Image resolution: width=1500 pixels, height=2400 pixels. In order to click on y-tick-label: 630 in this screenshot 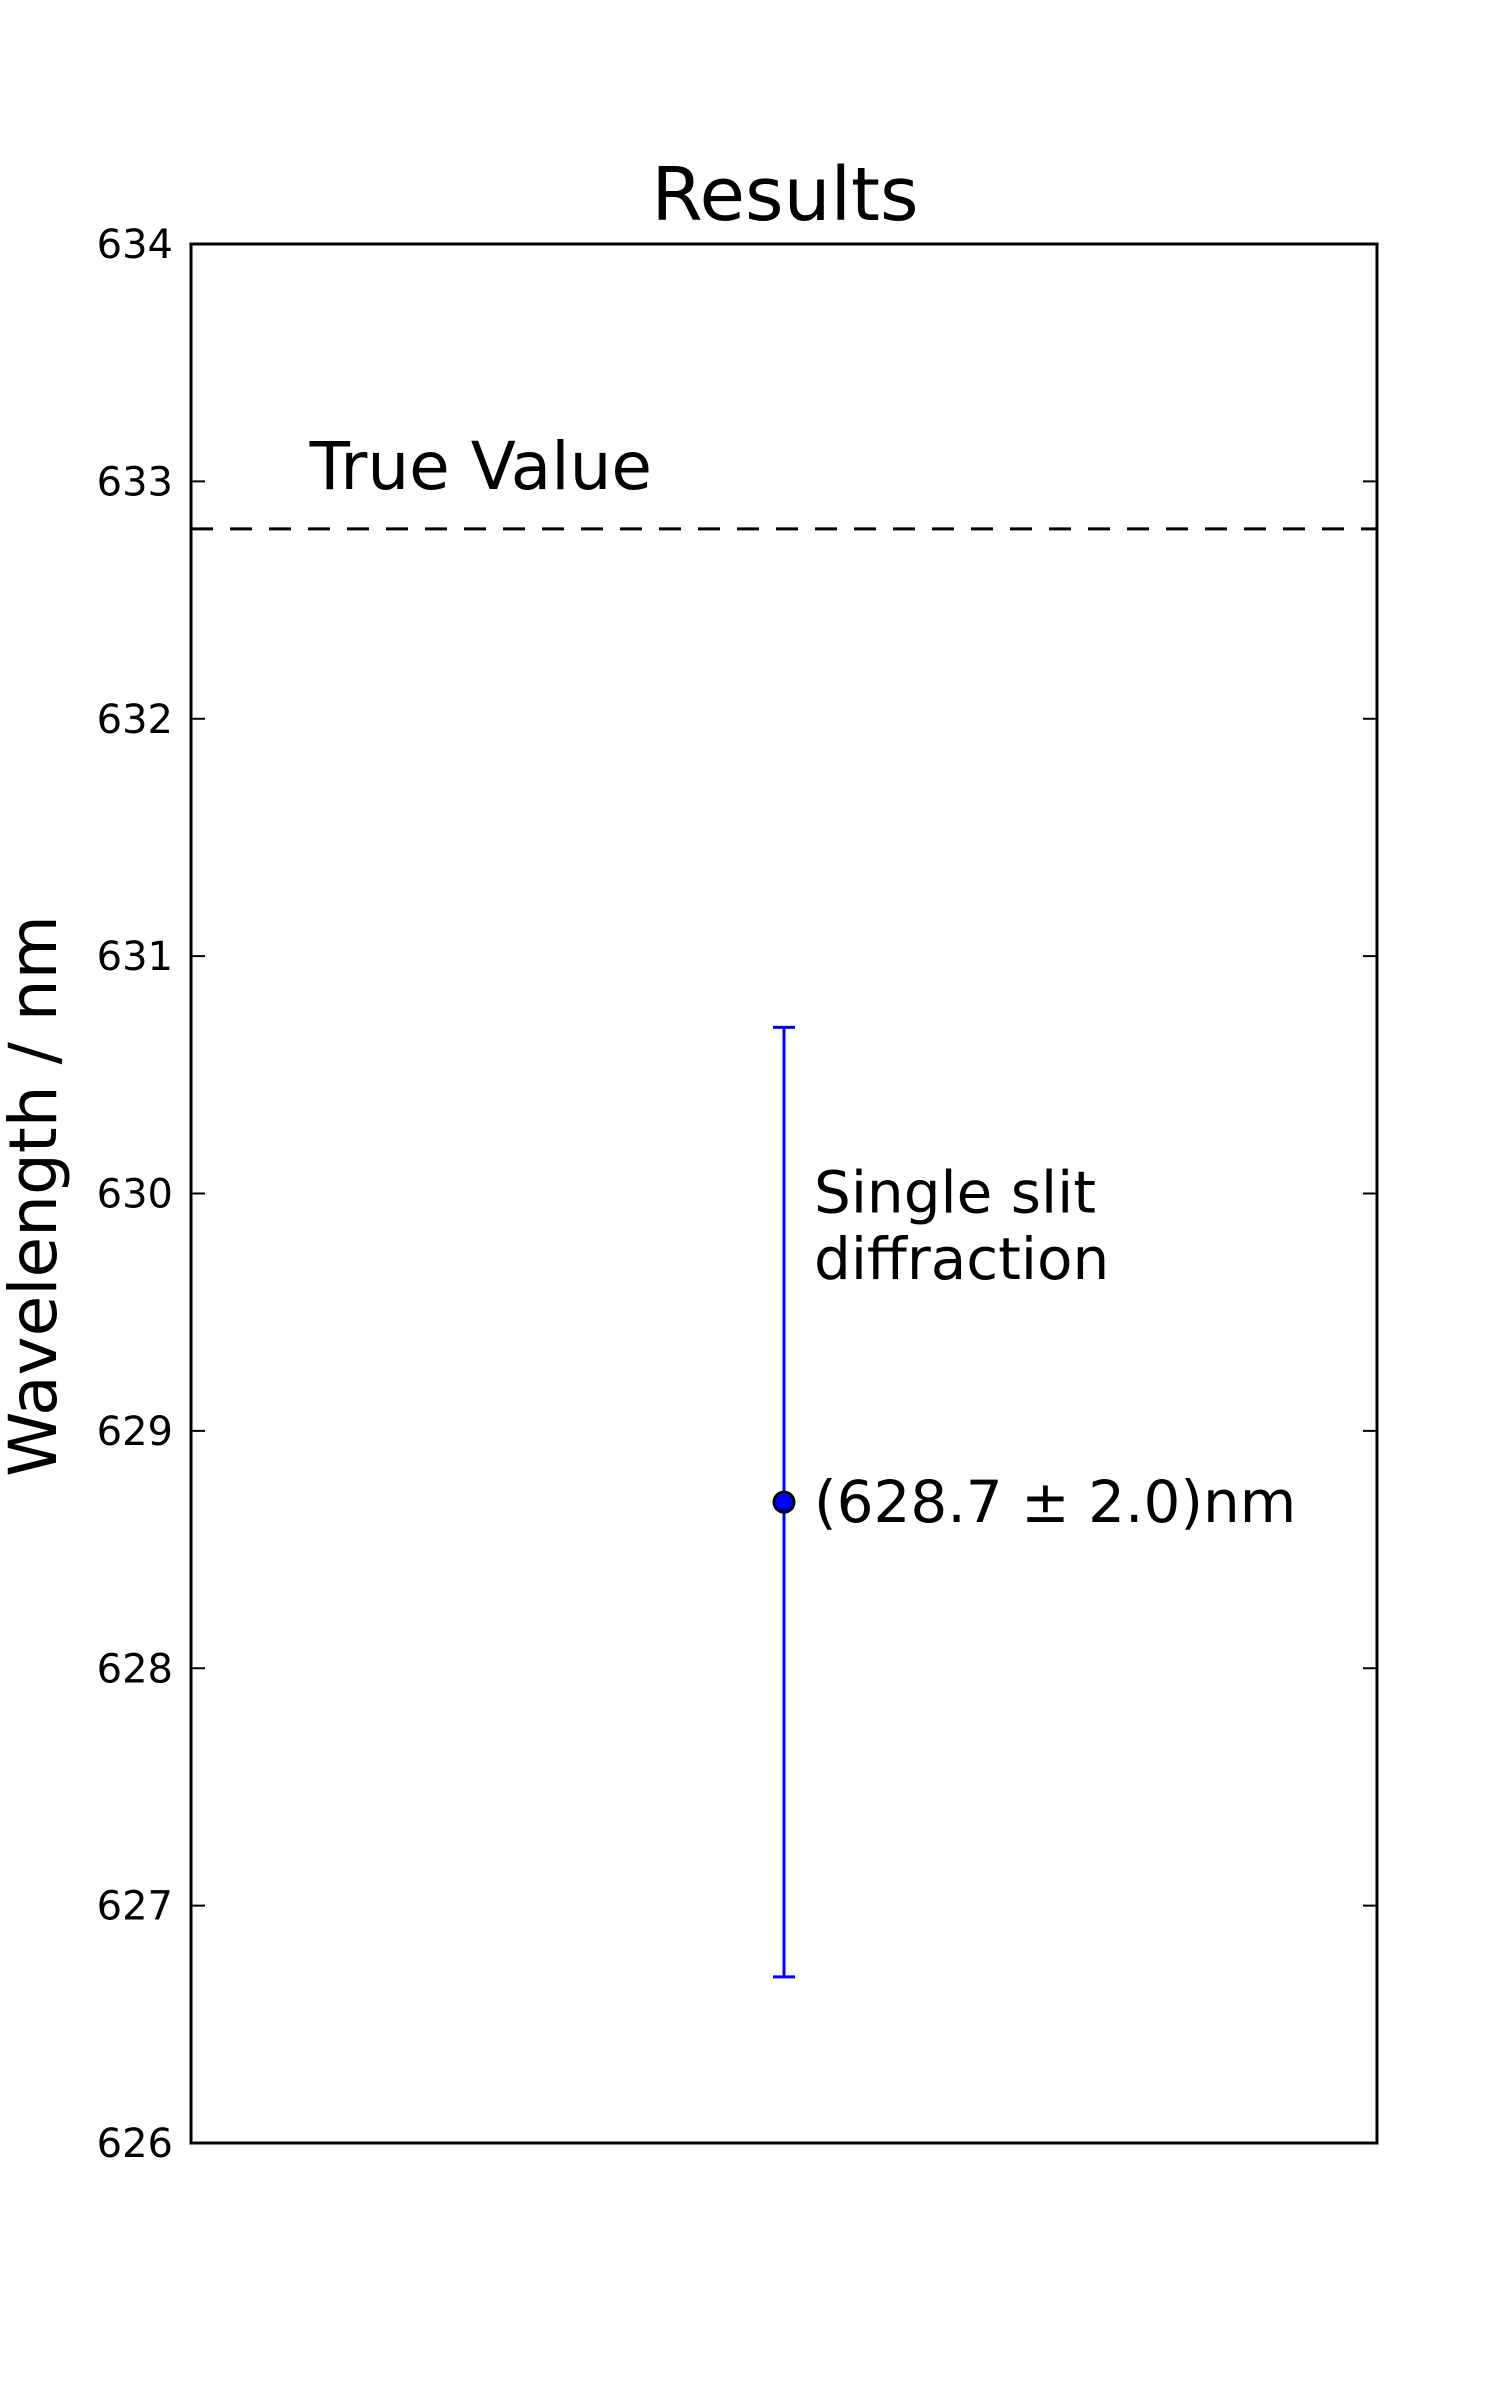, I will do `click(135, 1195)`.